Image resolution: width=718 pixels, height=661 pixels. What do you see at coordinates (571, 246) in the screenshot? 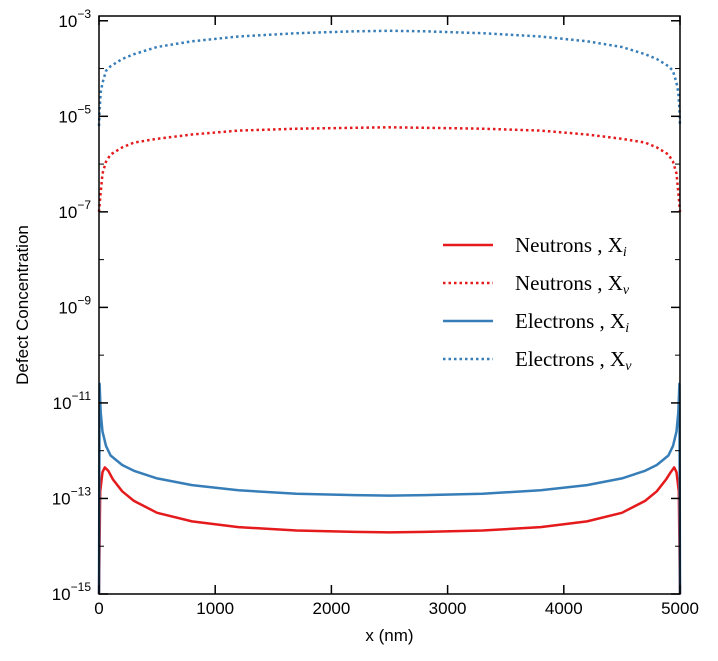
I see `legend-entry-0: Neutrons , Xi` at bounding box center [571, 246].